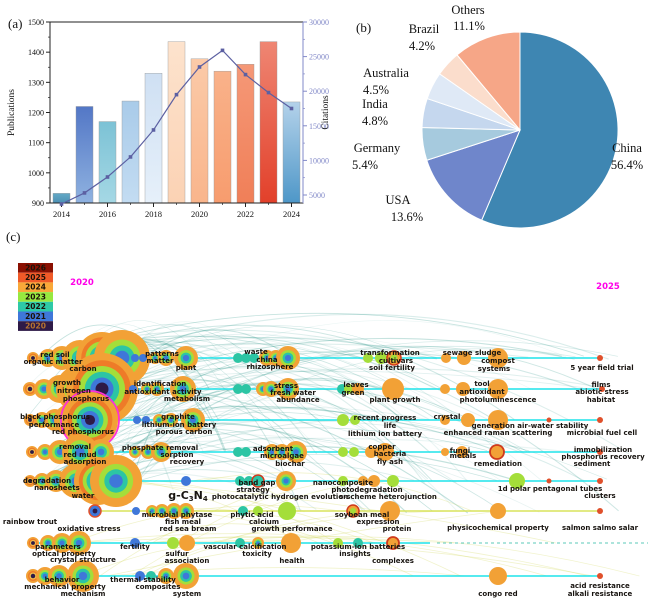 This screenshot has height=601, width=650. What do you see at coordinates (38, 203) in the screenshot?
I see `left-tick-label: 900` at bounding box center [38, 203].